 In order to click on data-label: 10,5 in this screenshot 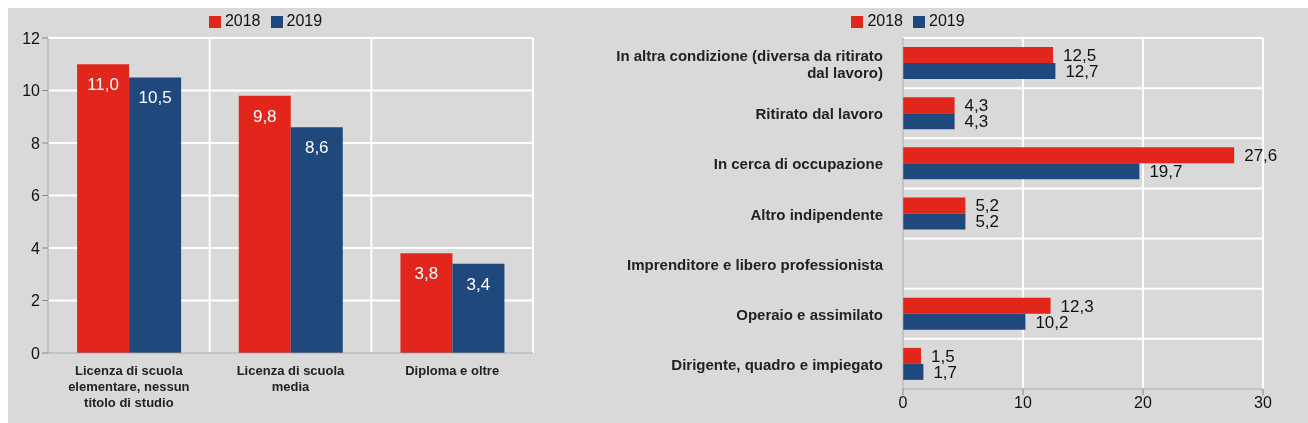, I will do `click(155, 98)`.